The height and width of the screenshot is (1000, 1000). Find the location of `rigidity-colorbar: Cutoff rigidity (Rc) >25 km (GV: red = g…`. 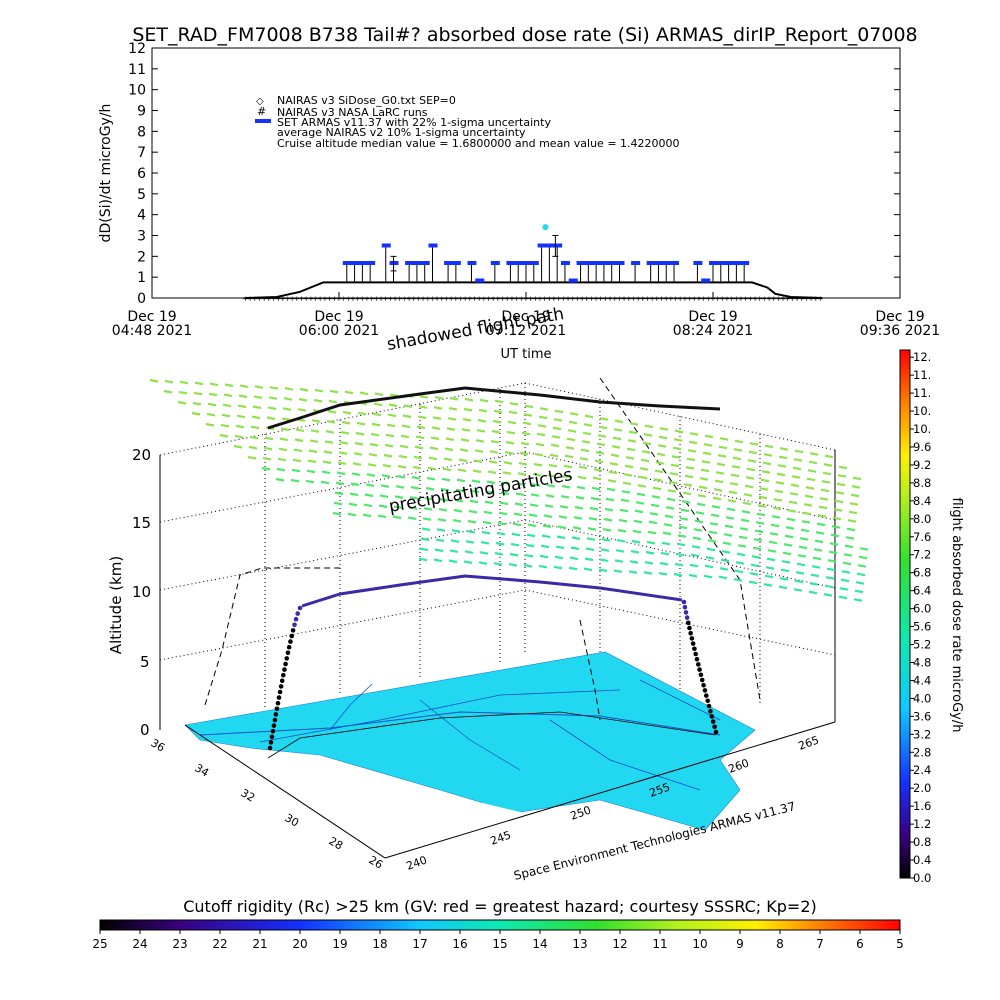

rigidity-colorbar: Cutoff rigidity (Rc) >25 km (GV: red = g… is located at coordinates (497, 924).